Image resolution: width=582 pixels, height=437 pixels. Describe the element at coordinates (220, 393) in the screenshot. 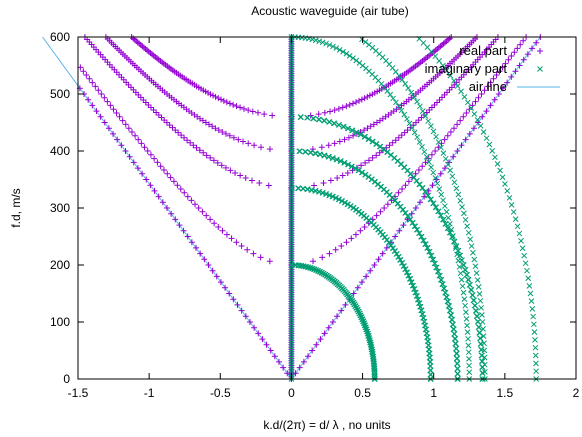

I see `x-tick-label: -0.5` at that location.